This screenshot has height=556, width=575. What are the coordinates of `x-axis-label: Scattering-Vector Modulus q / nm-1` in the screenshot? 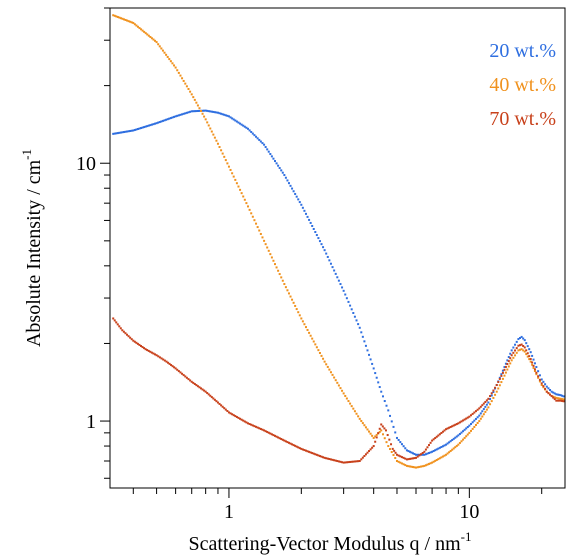 It's located at (329, 542).